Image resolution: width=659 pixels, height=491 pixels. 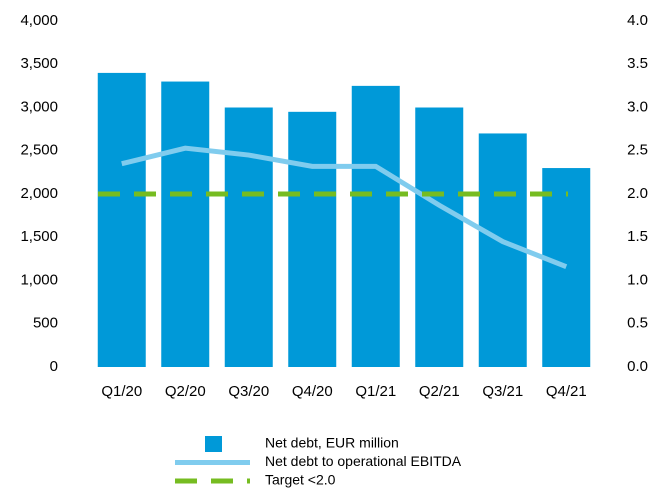 I want to click on y-tick-label: 1,000, so click(x=39, y=279).